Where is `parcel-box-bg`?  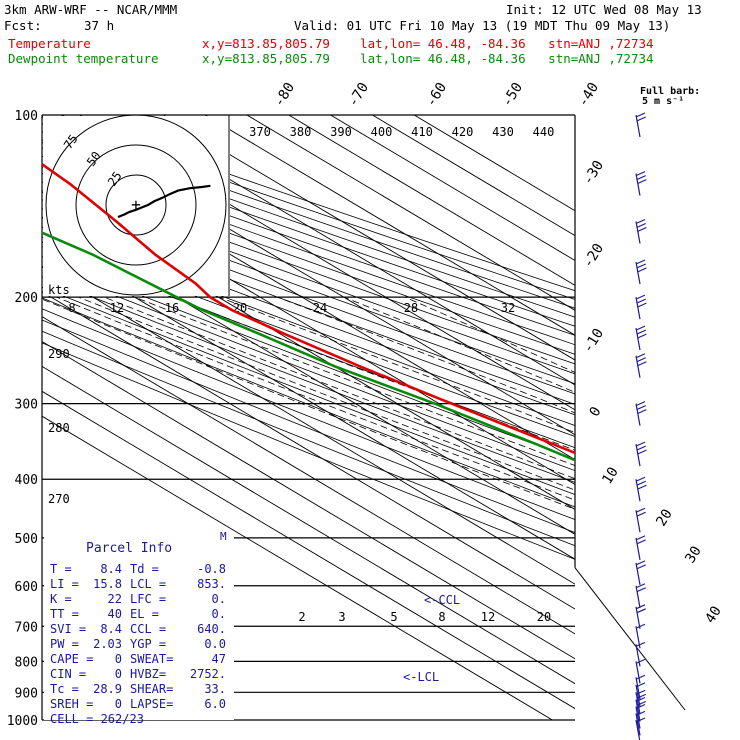 parcel-box-bg is located at coordinates (139, 628).